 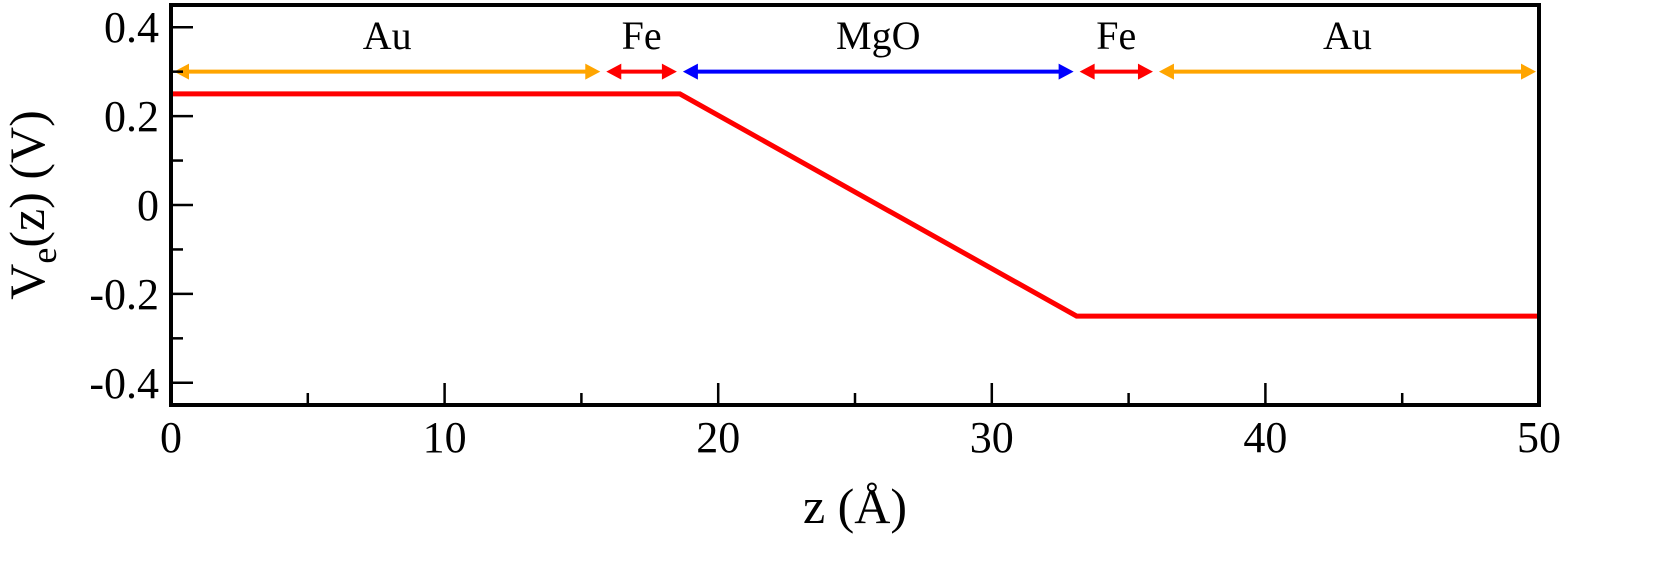 What do you see at coordinates (27, 282) in the screenshot?
I see `y-axis-title-main: V` at bounding box center [27, 282].